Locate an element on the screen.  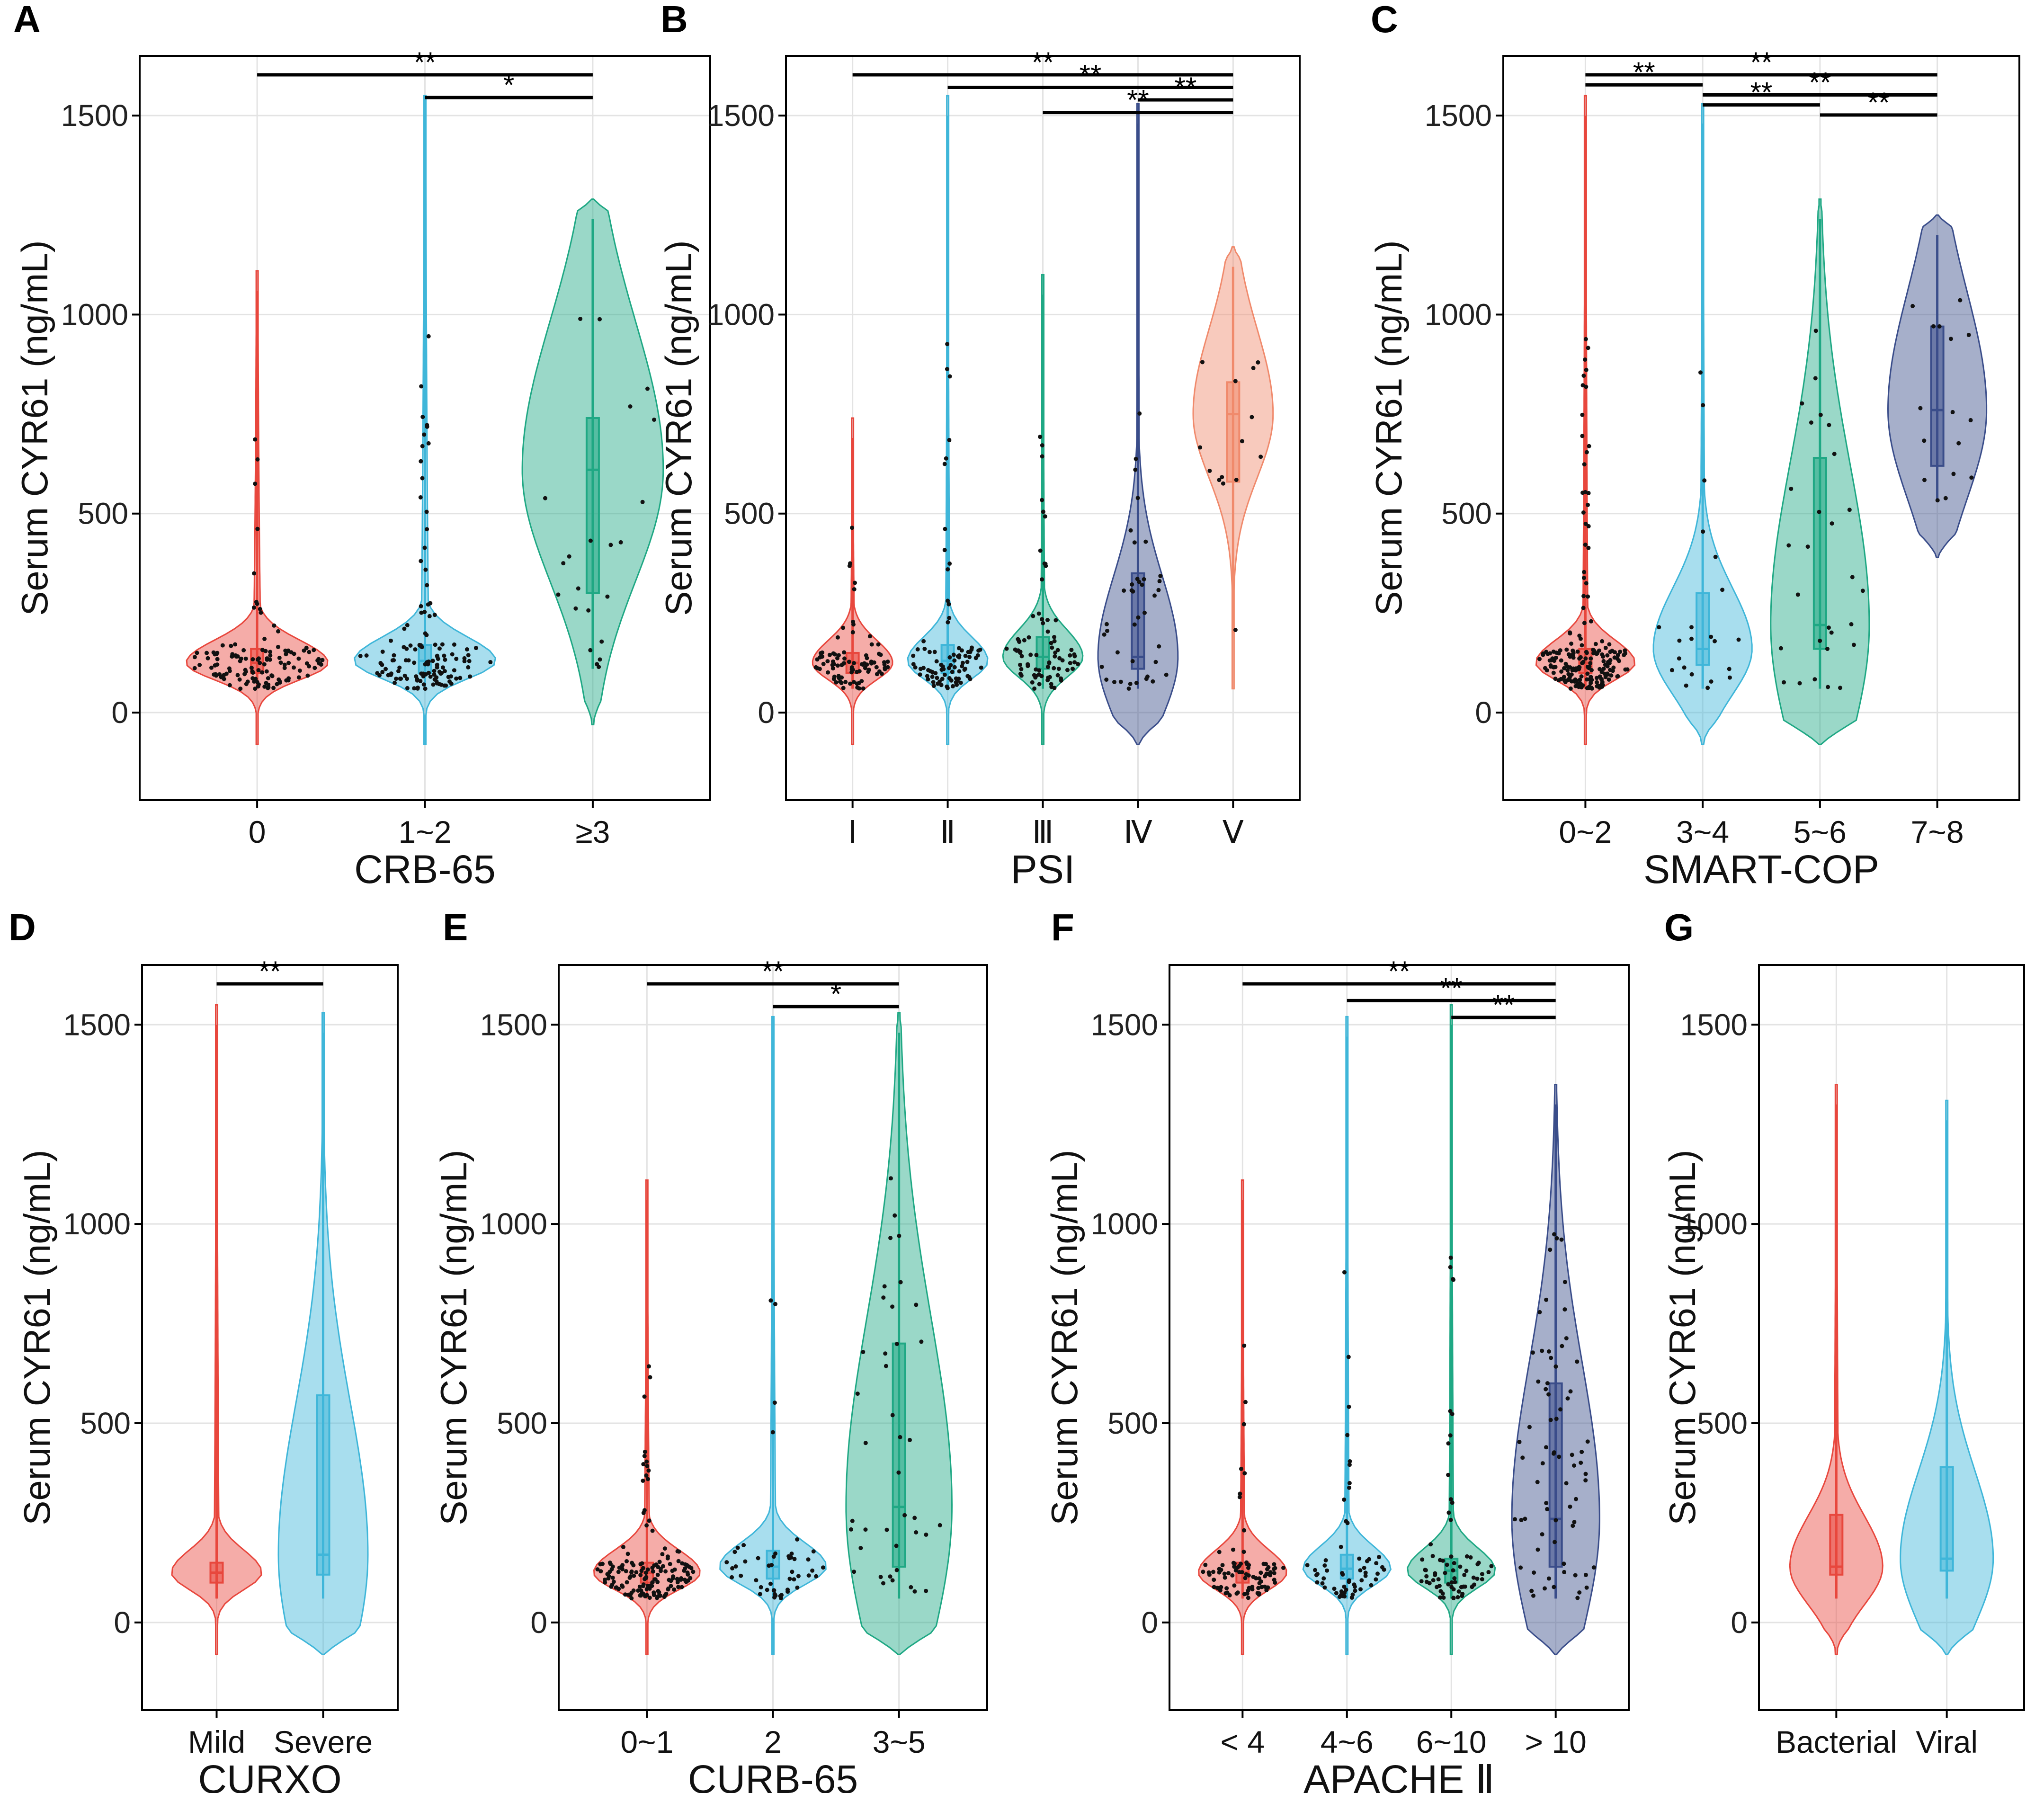
x-axis-label: CRB-65 is located at coordinates (425, 869).